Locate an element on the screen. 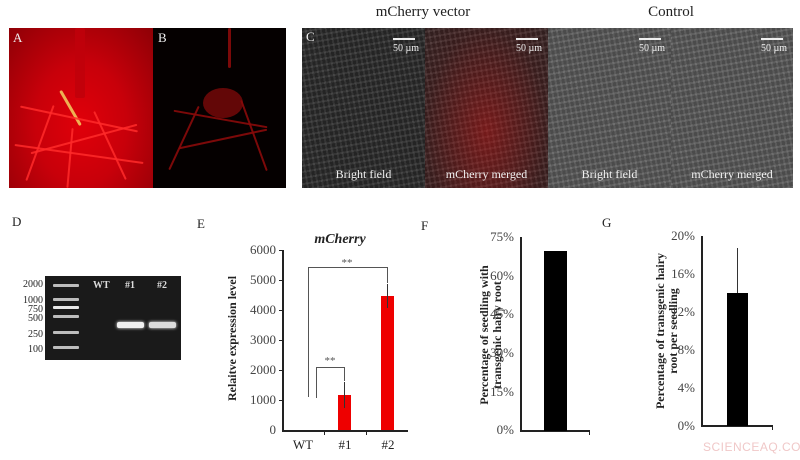 This screenshot has height=460, width=800. y-axis-label-line-2: transgenic hairy root is located at coordinates (497, 335).